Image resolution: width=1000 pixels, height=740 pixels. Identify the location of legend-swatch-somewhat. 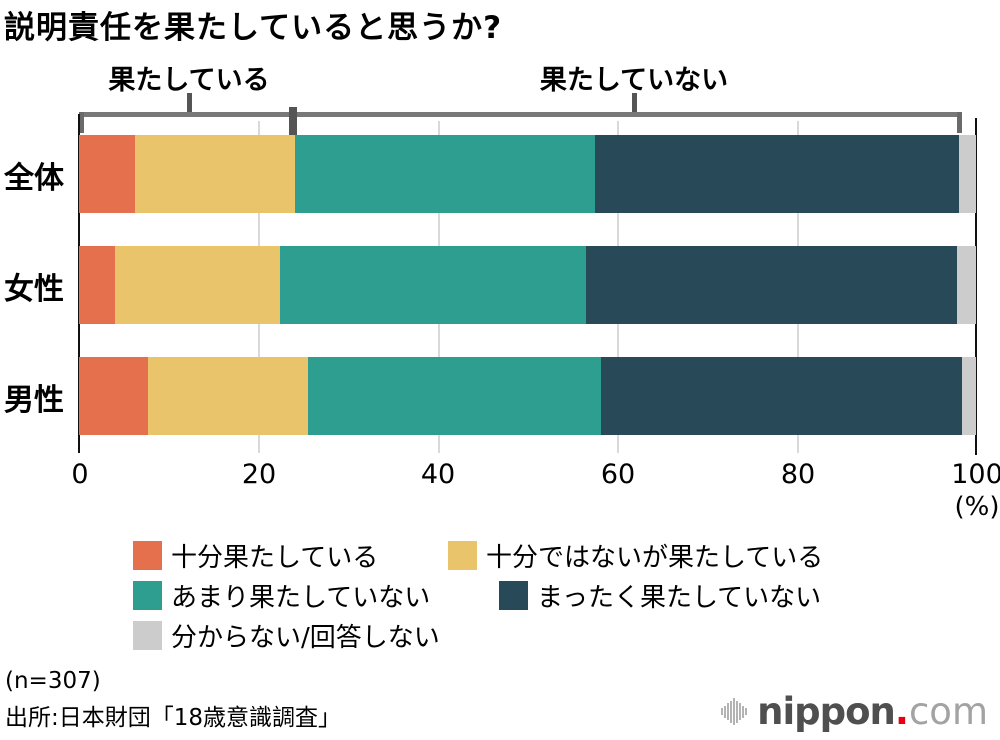
(462, 555).